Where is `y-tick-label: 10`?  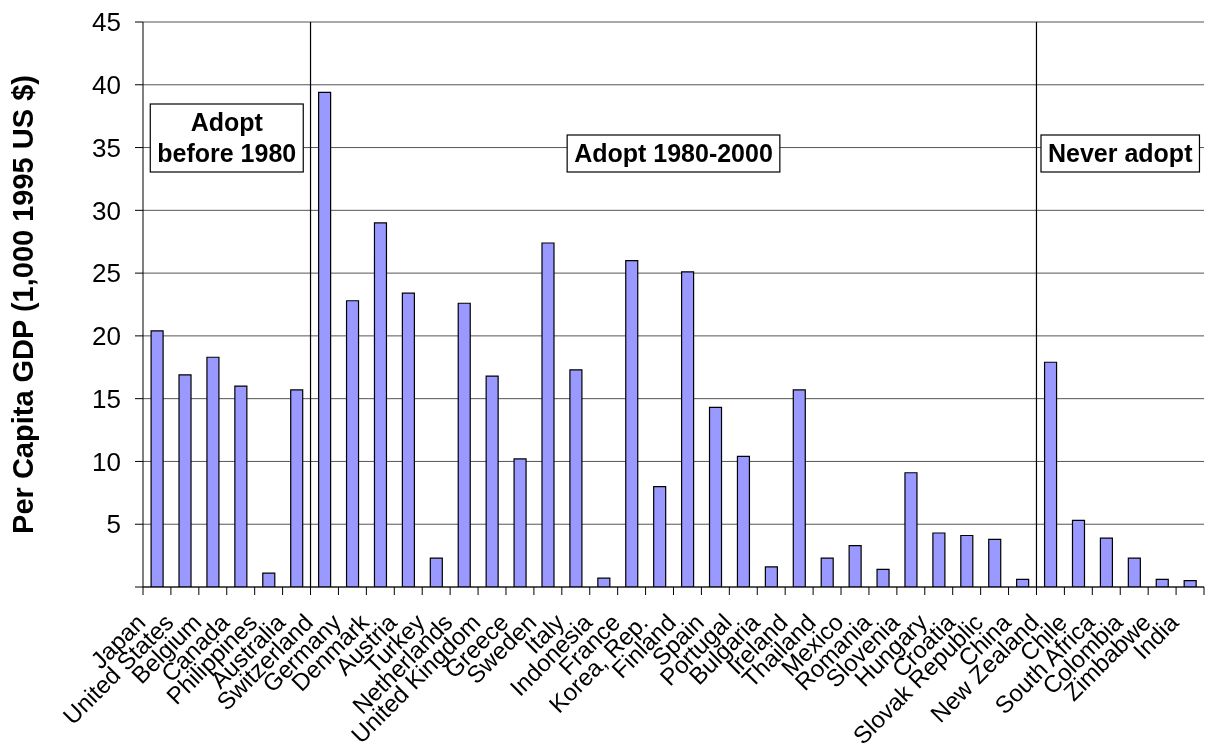
y-tick-label: 10 is located at coordinates (106, 461).